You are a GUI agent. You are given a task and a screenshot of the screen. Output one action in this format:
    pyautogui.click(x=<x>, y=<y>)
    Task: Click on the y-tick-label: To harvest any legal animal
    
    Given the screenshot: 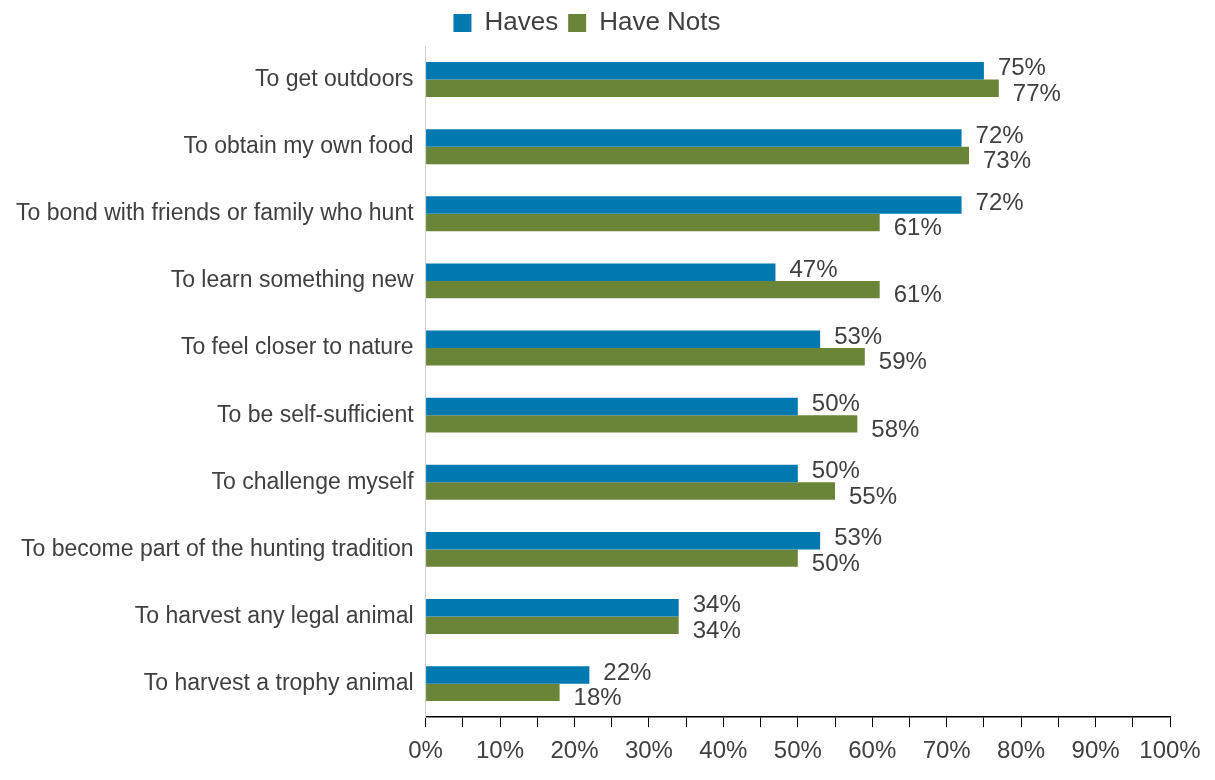 What is the action you would take?
    pyautogui.click(x=274, y=614)
    